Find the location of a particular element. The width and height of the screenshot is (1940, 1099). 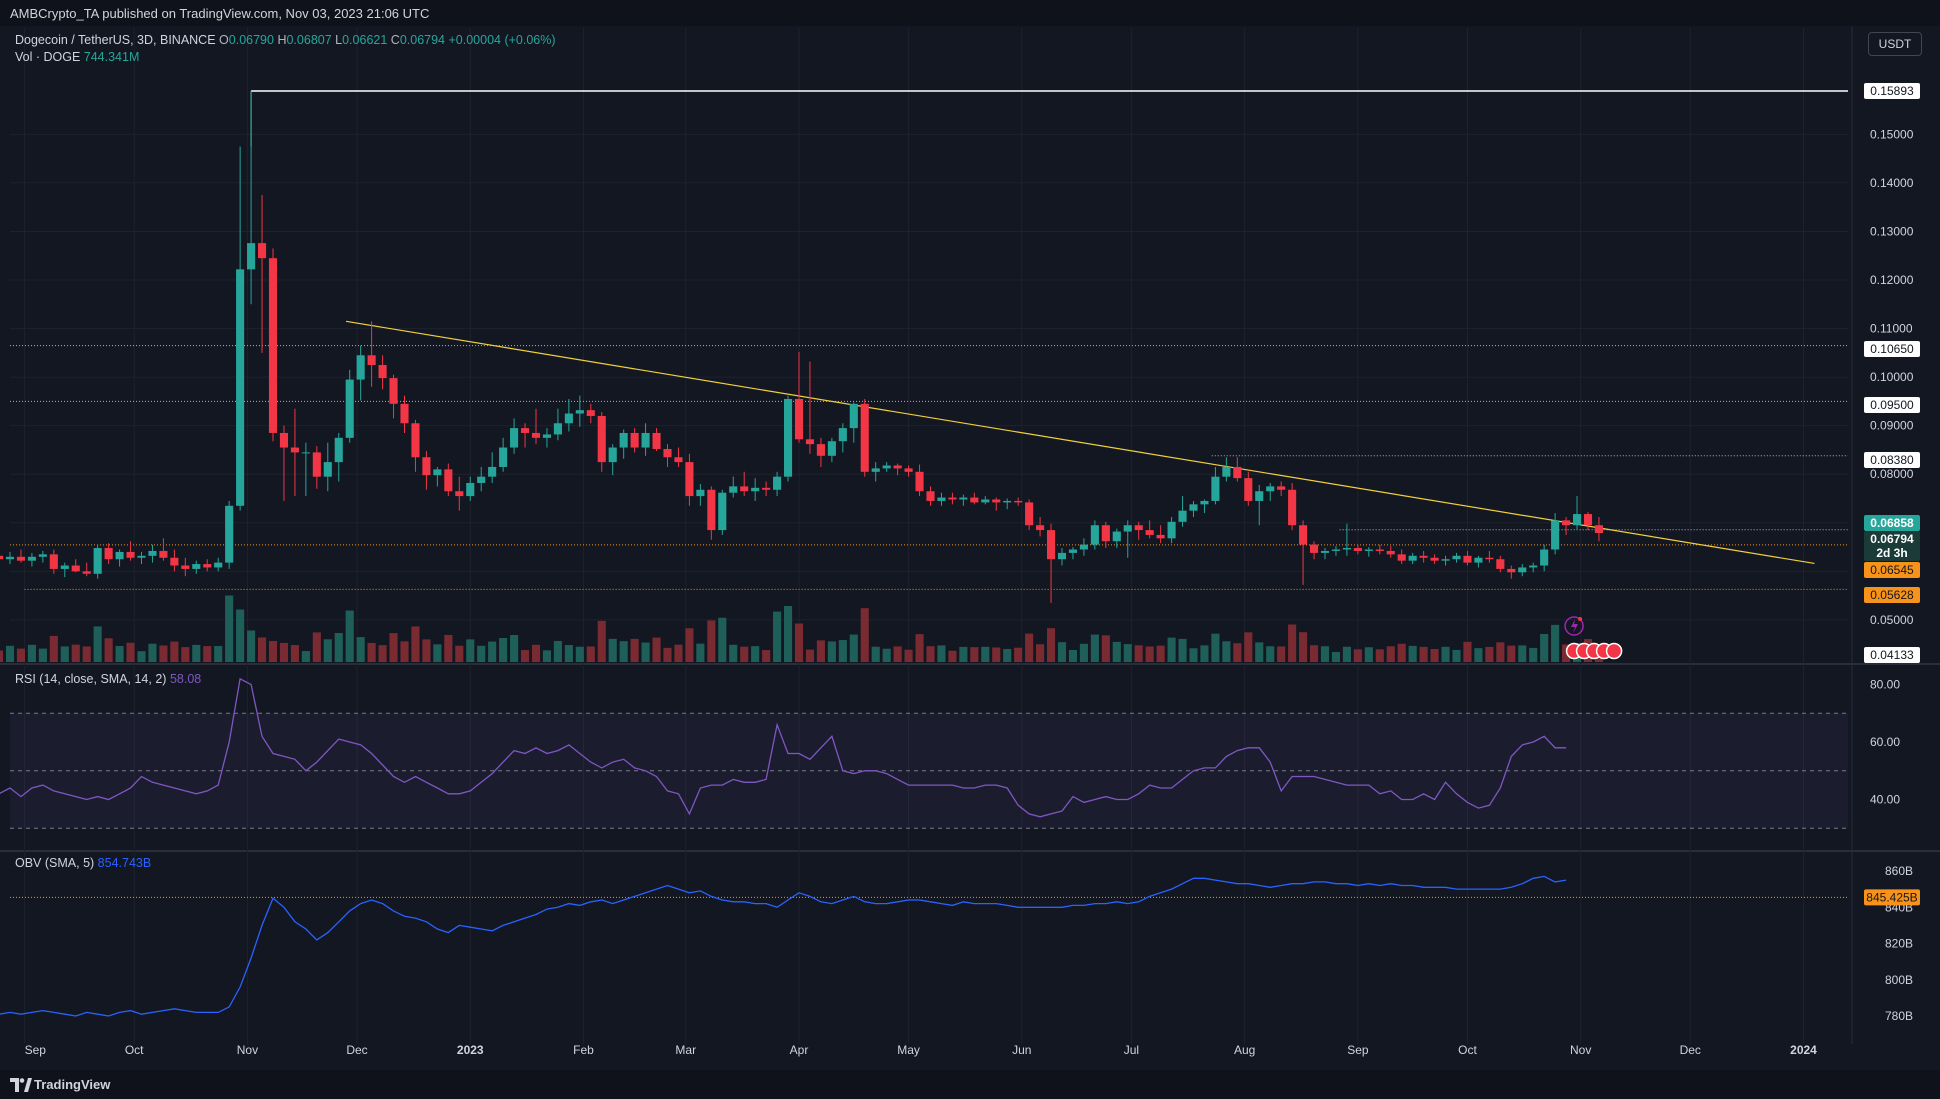

price-tick-label: 0.09000 is located at coordinates (1892, 426).